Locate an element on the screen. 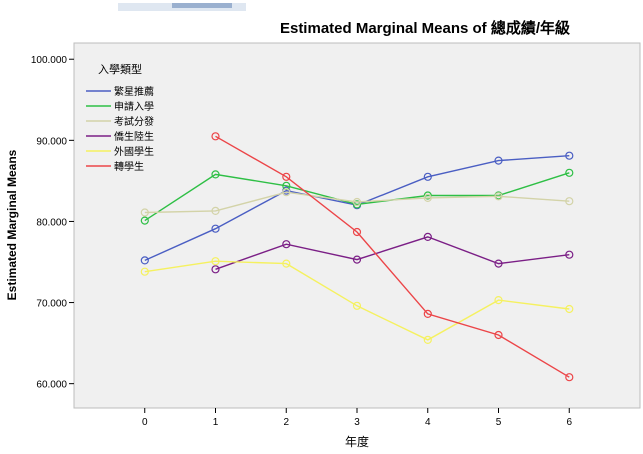  x-tick-label: 2 is located at coordinates (286, 422).